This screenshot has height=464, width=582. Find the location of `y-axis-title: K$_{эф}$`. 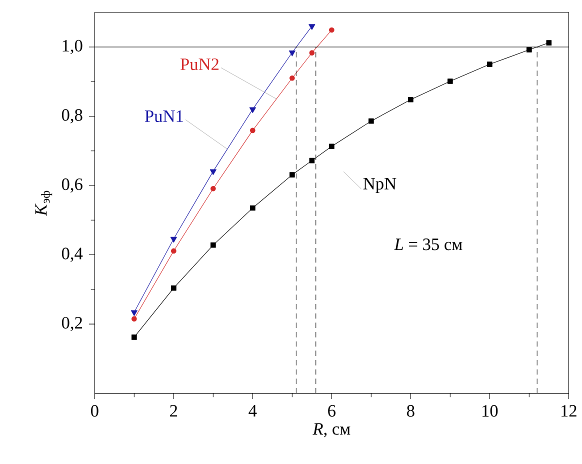

y-axis-title: K$_{эф}$ is located at coordinates (43, 203).